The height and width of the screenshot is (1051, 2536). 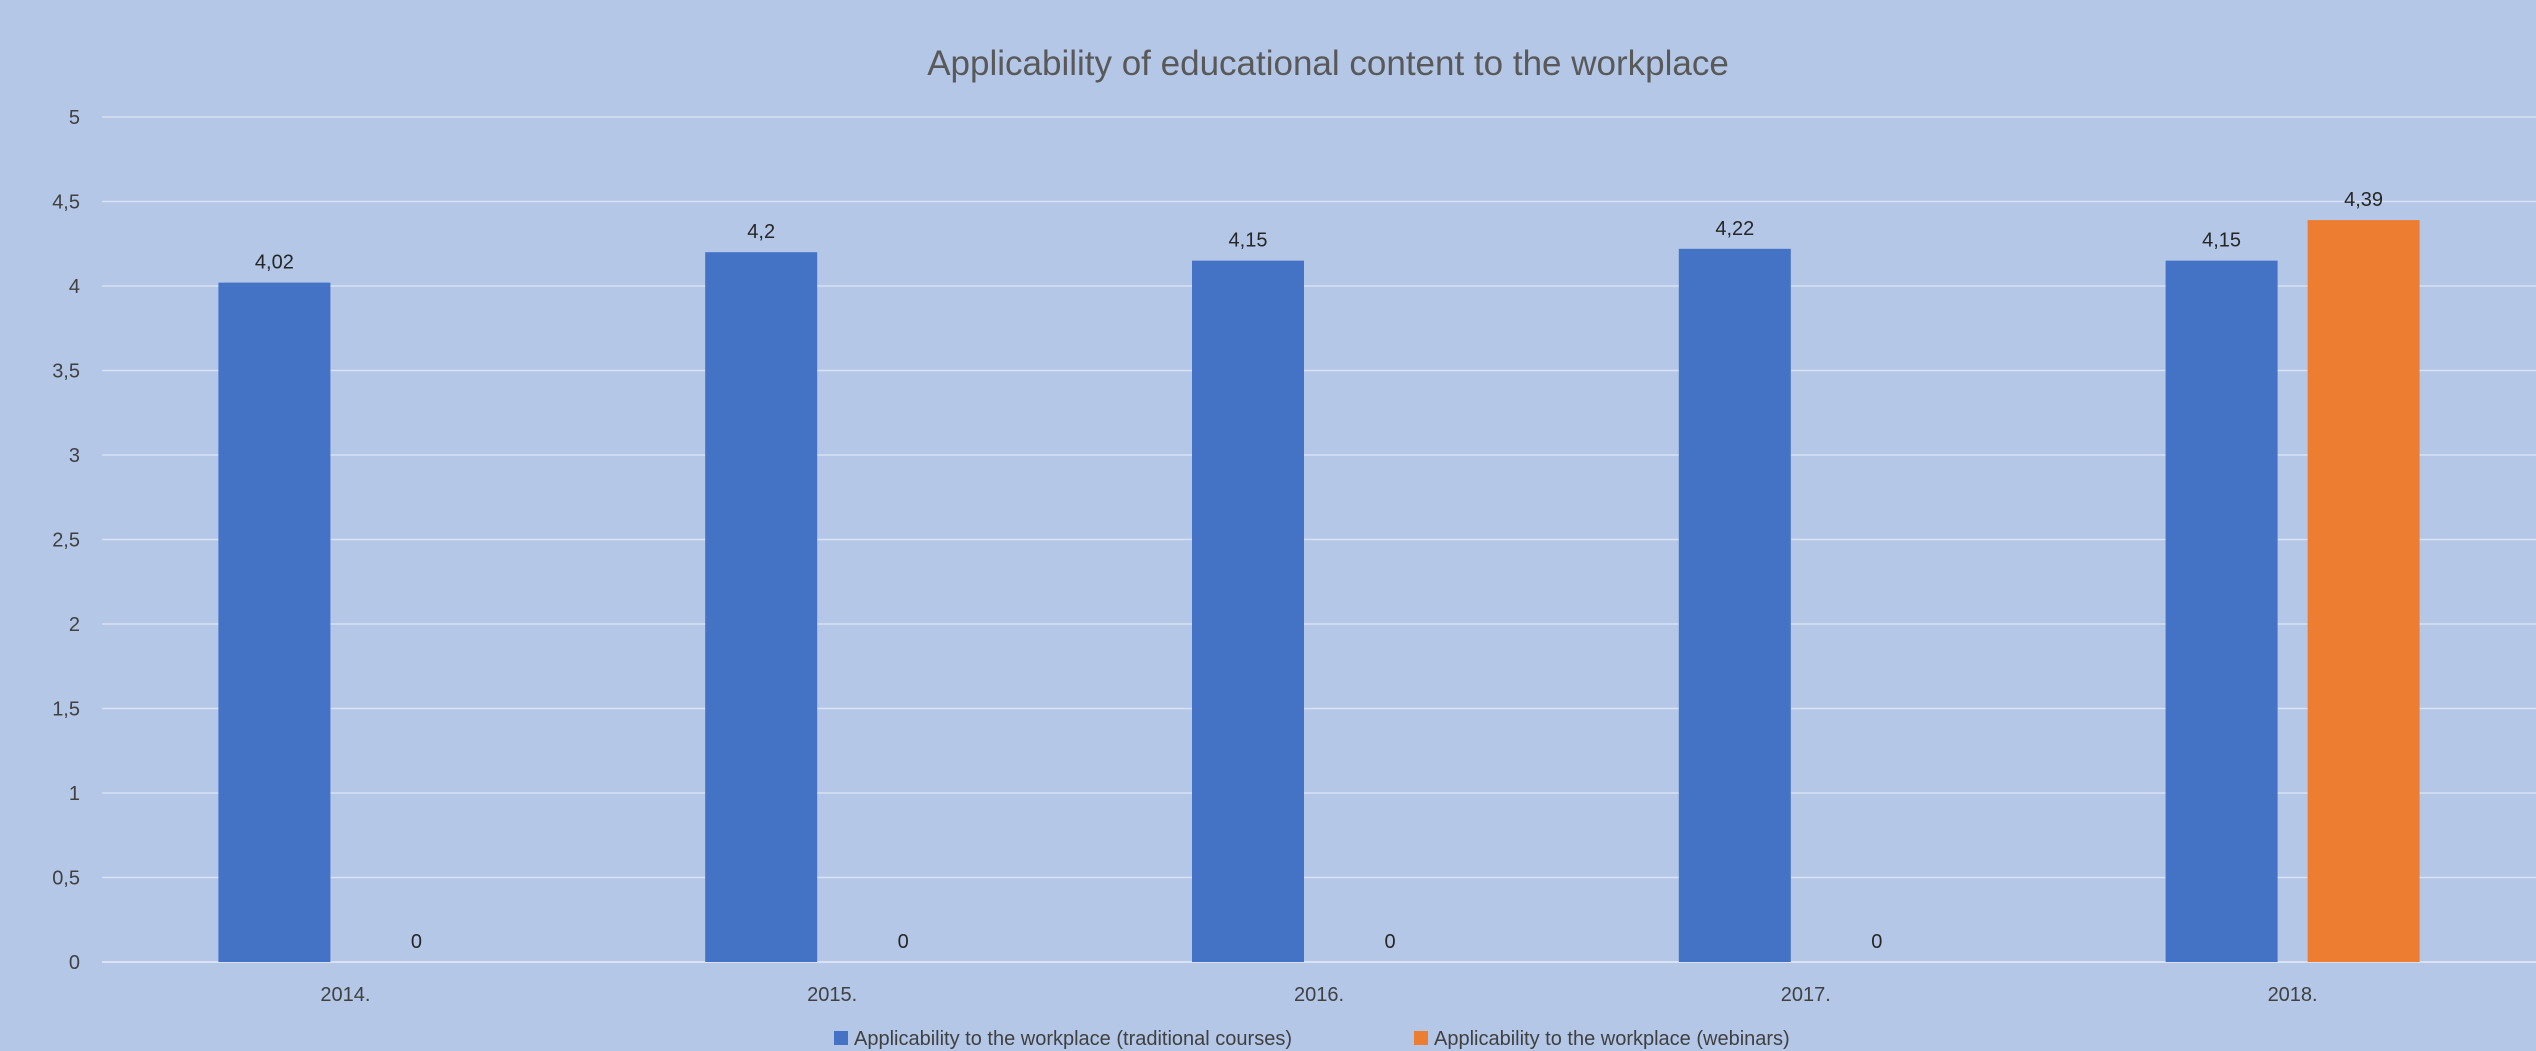 I want to click on data-label: 4,2, so click(x=761, y=232).